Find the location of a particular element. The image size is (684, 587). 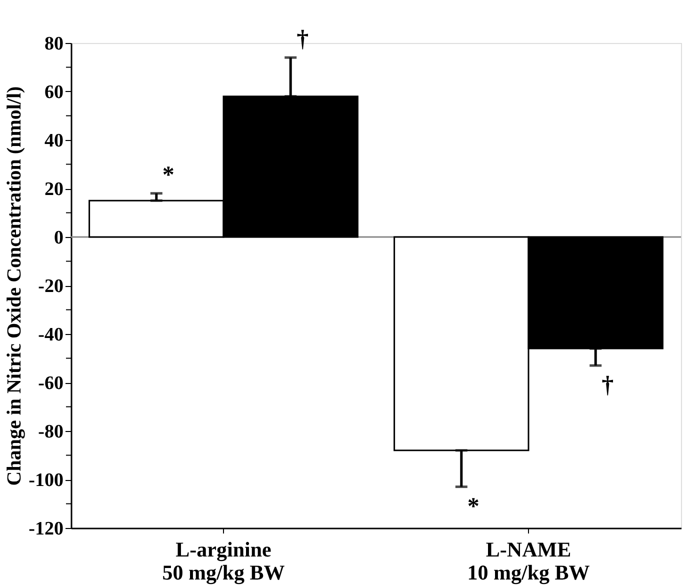

y-tick-label: -120 is located at coordinates (46, 529).